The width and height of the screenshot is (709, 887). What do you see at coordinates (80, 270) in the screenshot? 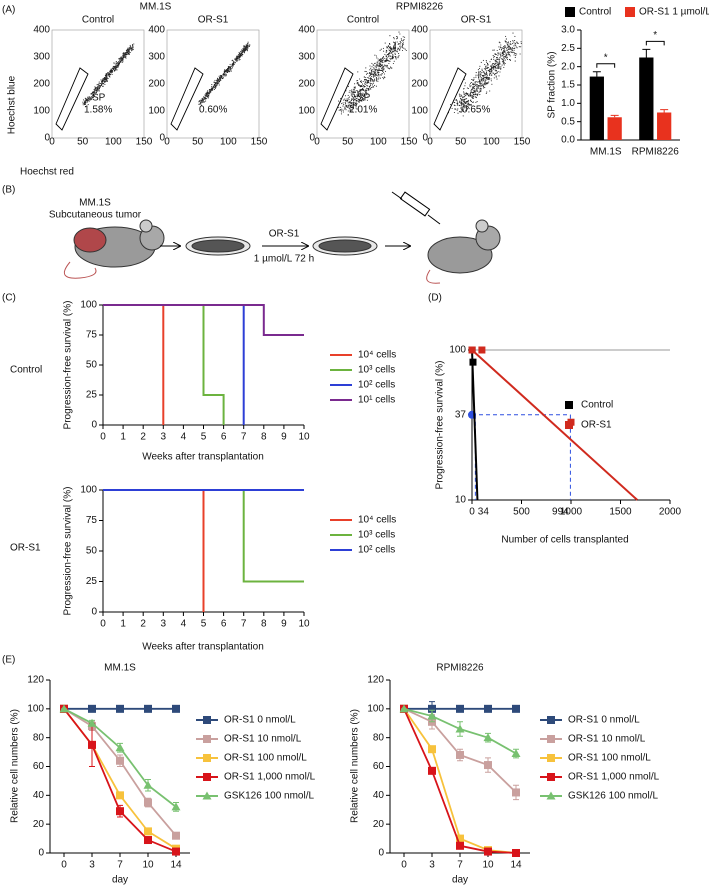
I see `tail` at bounding box center [80, 270].